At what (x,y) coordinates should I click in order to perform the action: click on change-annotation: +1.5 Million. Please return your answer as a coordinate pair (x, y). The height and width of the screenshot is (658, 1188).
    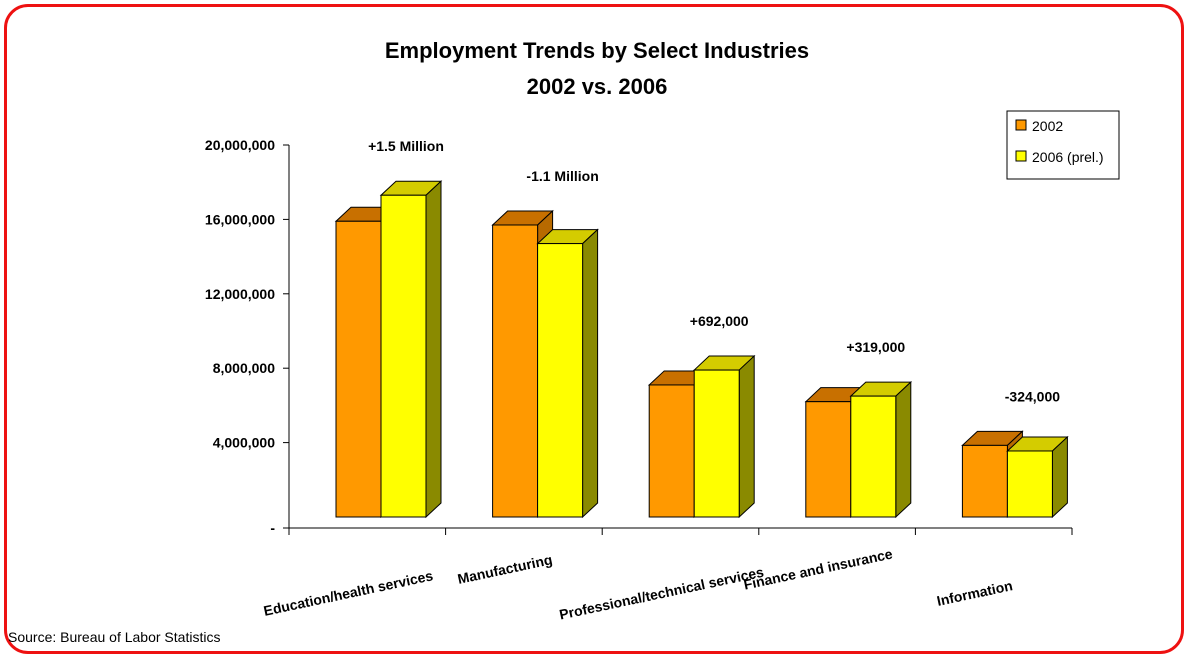
    Looking at the image, I should click on (406, 146).